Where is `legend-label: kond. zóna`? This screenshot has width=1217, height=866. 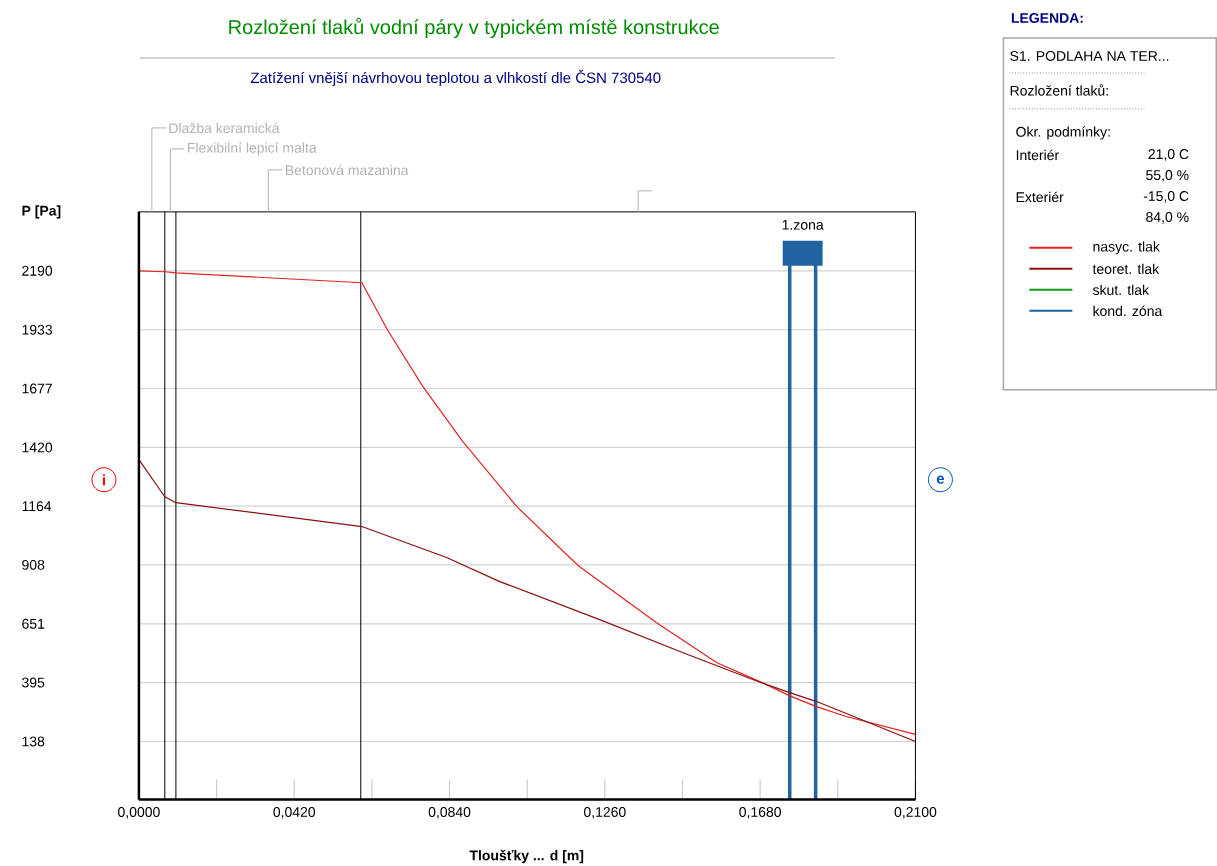 legend-label: kond. zóna is located at coordinates (1128, 310).